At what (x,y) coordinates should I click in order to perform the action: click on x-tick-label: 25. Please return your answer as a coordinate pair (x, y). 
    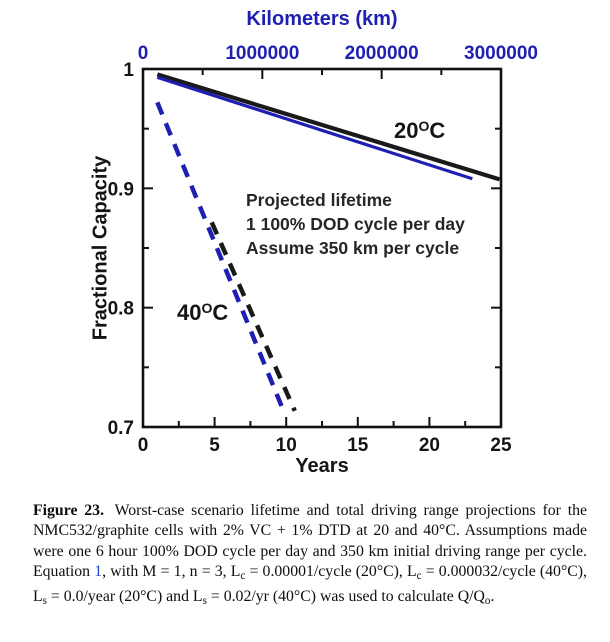
    Looking at the image, I should click on (501, 445).